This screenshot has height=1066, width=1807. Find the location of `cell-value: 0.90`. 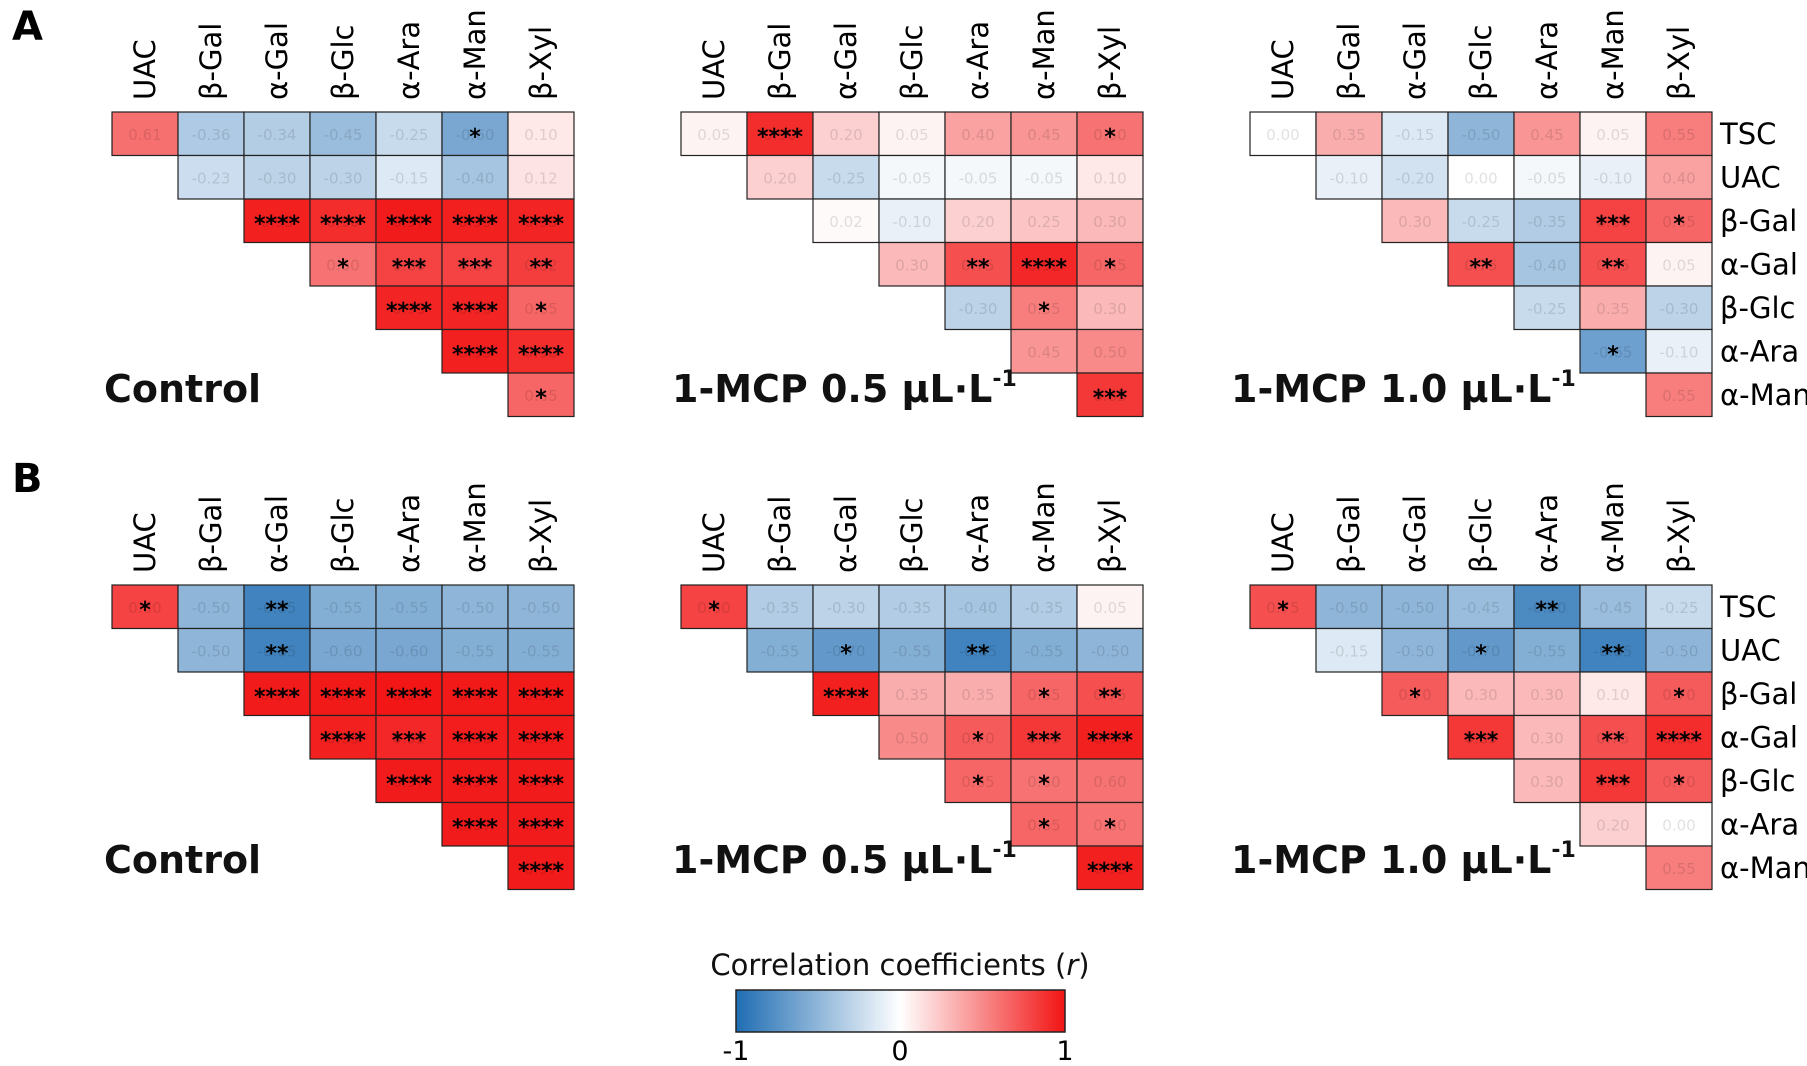

cell-value: 0.90 is located at coordinates (779, 135).